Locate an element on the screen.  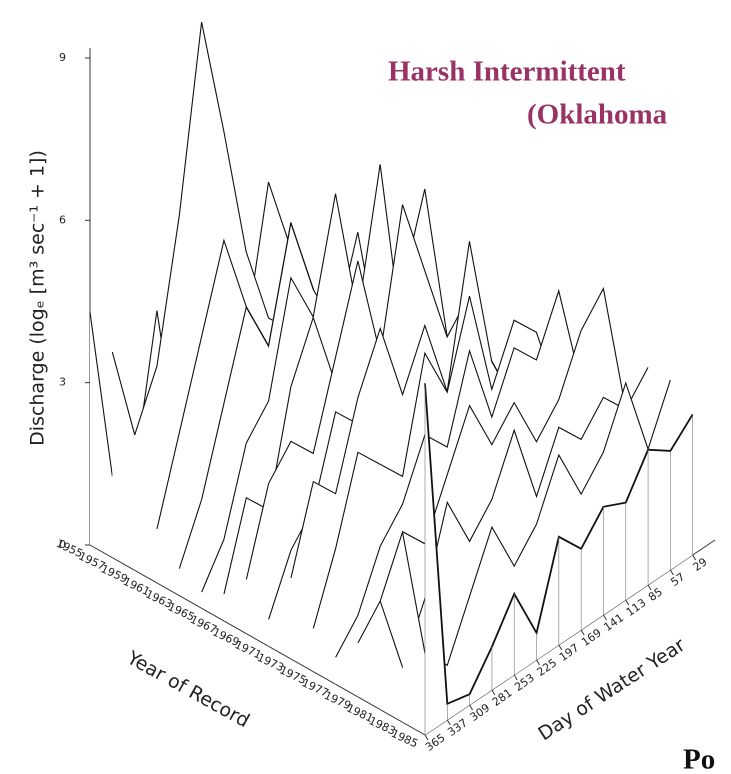
title-line: (Oklahoma is located at coordinates (597, 115).